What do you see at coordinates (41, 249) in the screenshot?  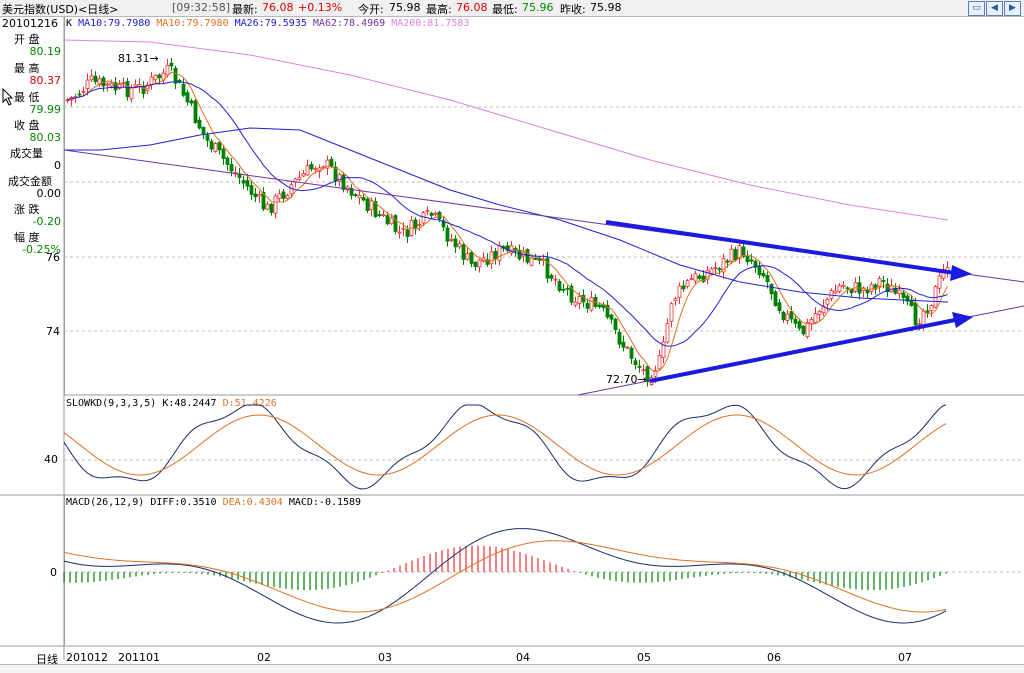 I see `percent-value: -0.25%` at bounding box center [41, 249].